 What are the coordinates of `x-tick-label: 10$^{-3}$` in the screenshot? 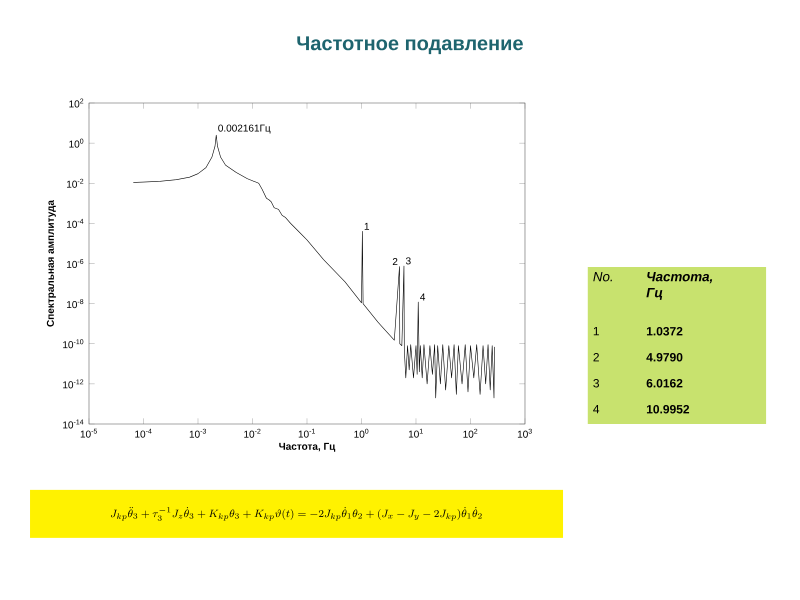 It's located at (198, 433).